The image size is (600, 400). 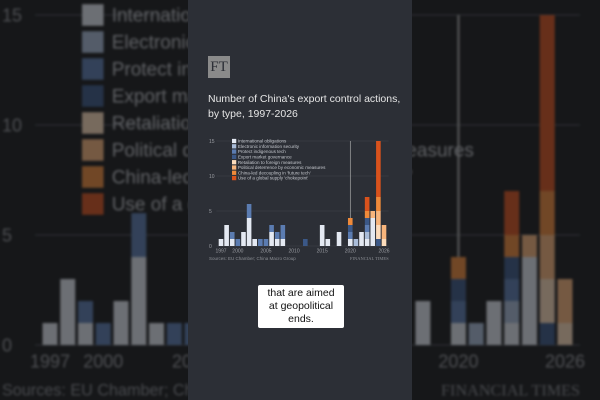 What do you see at coordinates (252, 258) in the screenshot?
I see `chart-source: Sources: EU Chamber; China Macro Group` at bounding box center [252, 258].